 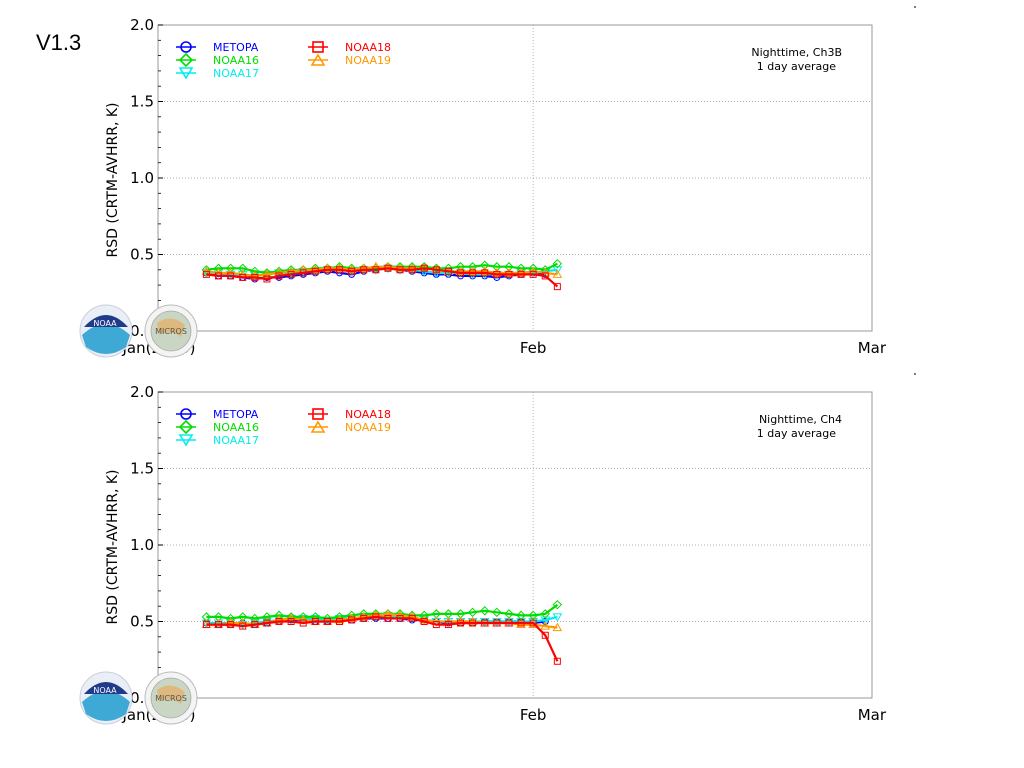 I want to click on y-tick-label: 1.0, so click(x=142, y=545).